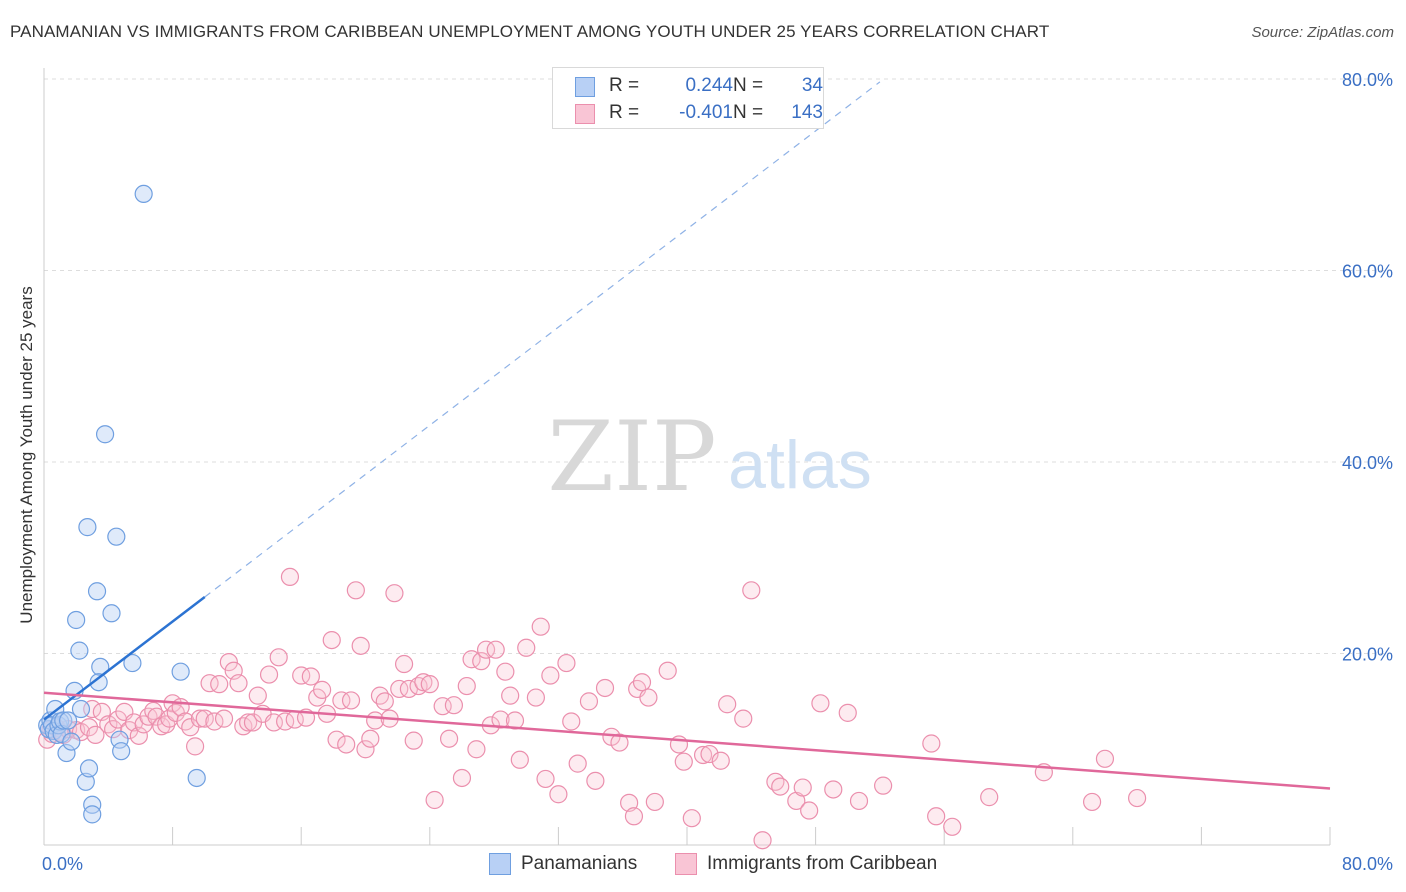 The image size is (1406, 892). Describe the element at coordinates (585, 87) in the screenshot. I see `legend-swatch-blue` at that location.